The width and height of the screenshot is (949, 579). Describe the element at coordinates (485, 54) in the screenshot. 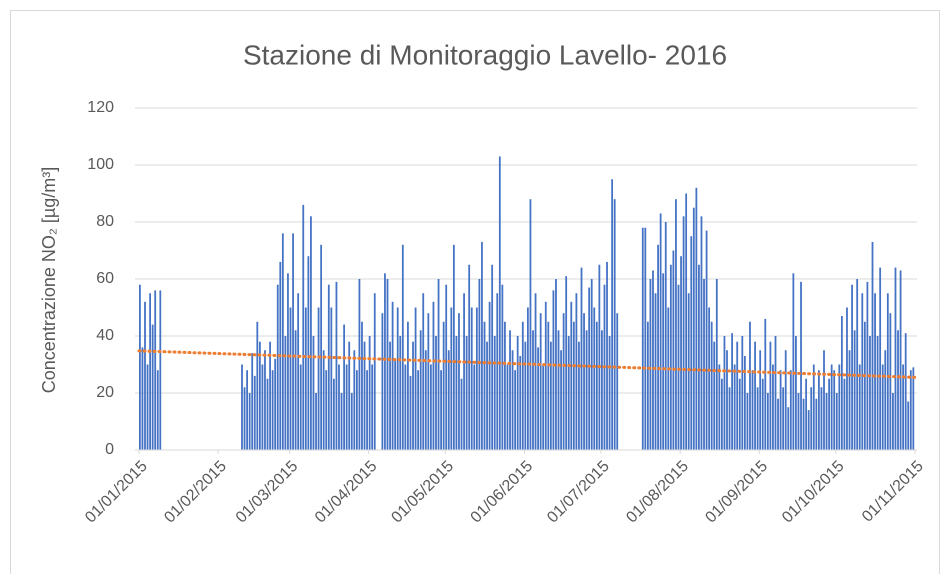

I see `chart-title: Stazione di Monitoraggio Lavello- 2016` at that location.